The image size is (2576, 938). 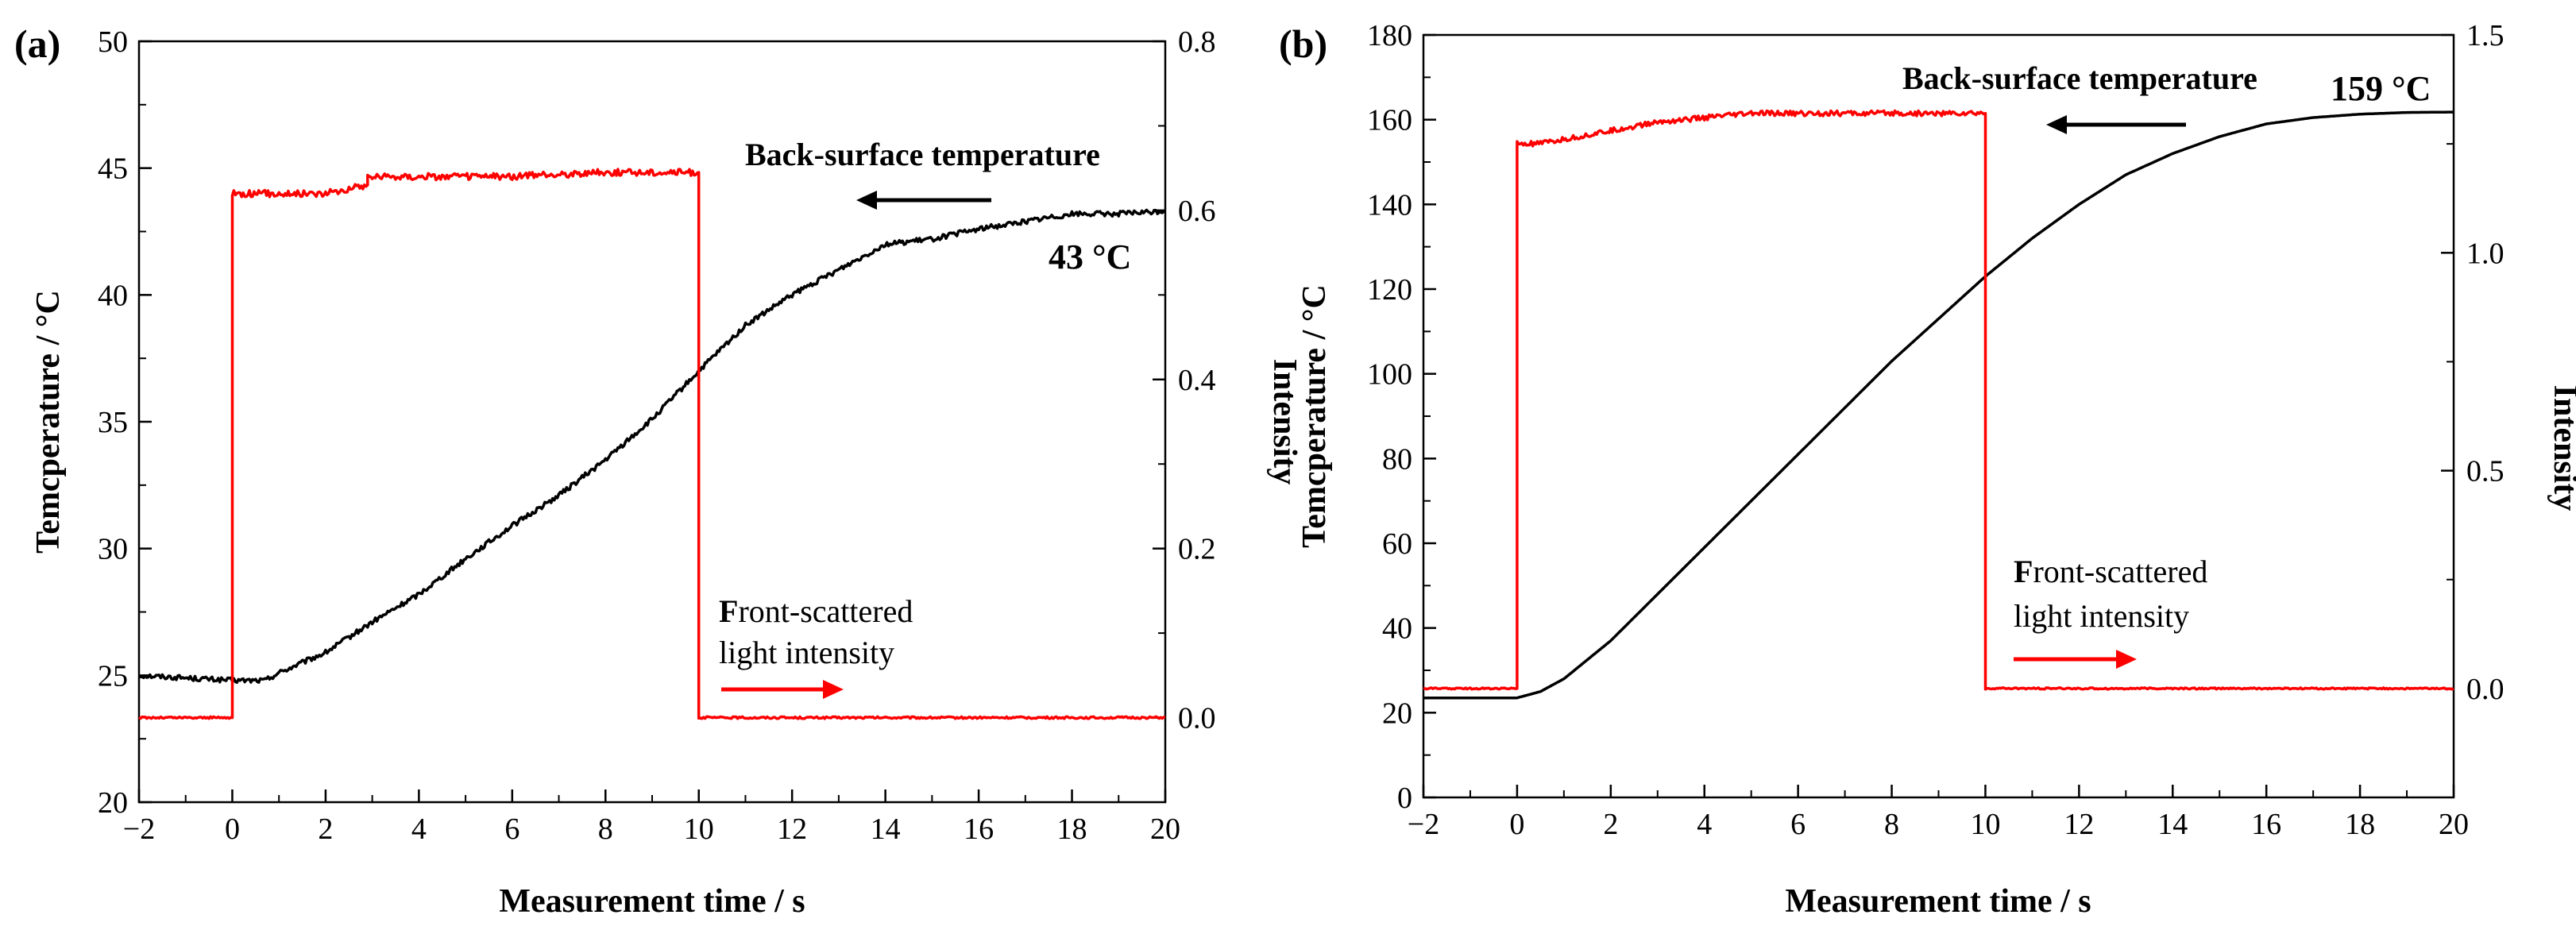 I want to click on panel-a-y2-axis-title: Intensity, so click(x=1284, y=422).